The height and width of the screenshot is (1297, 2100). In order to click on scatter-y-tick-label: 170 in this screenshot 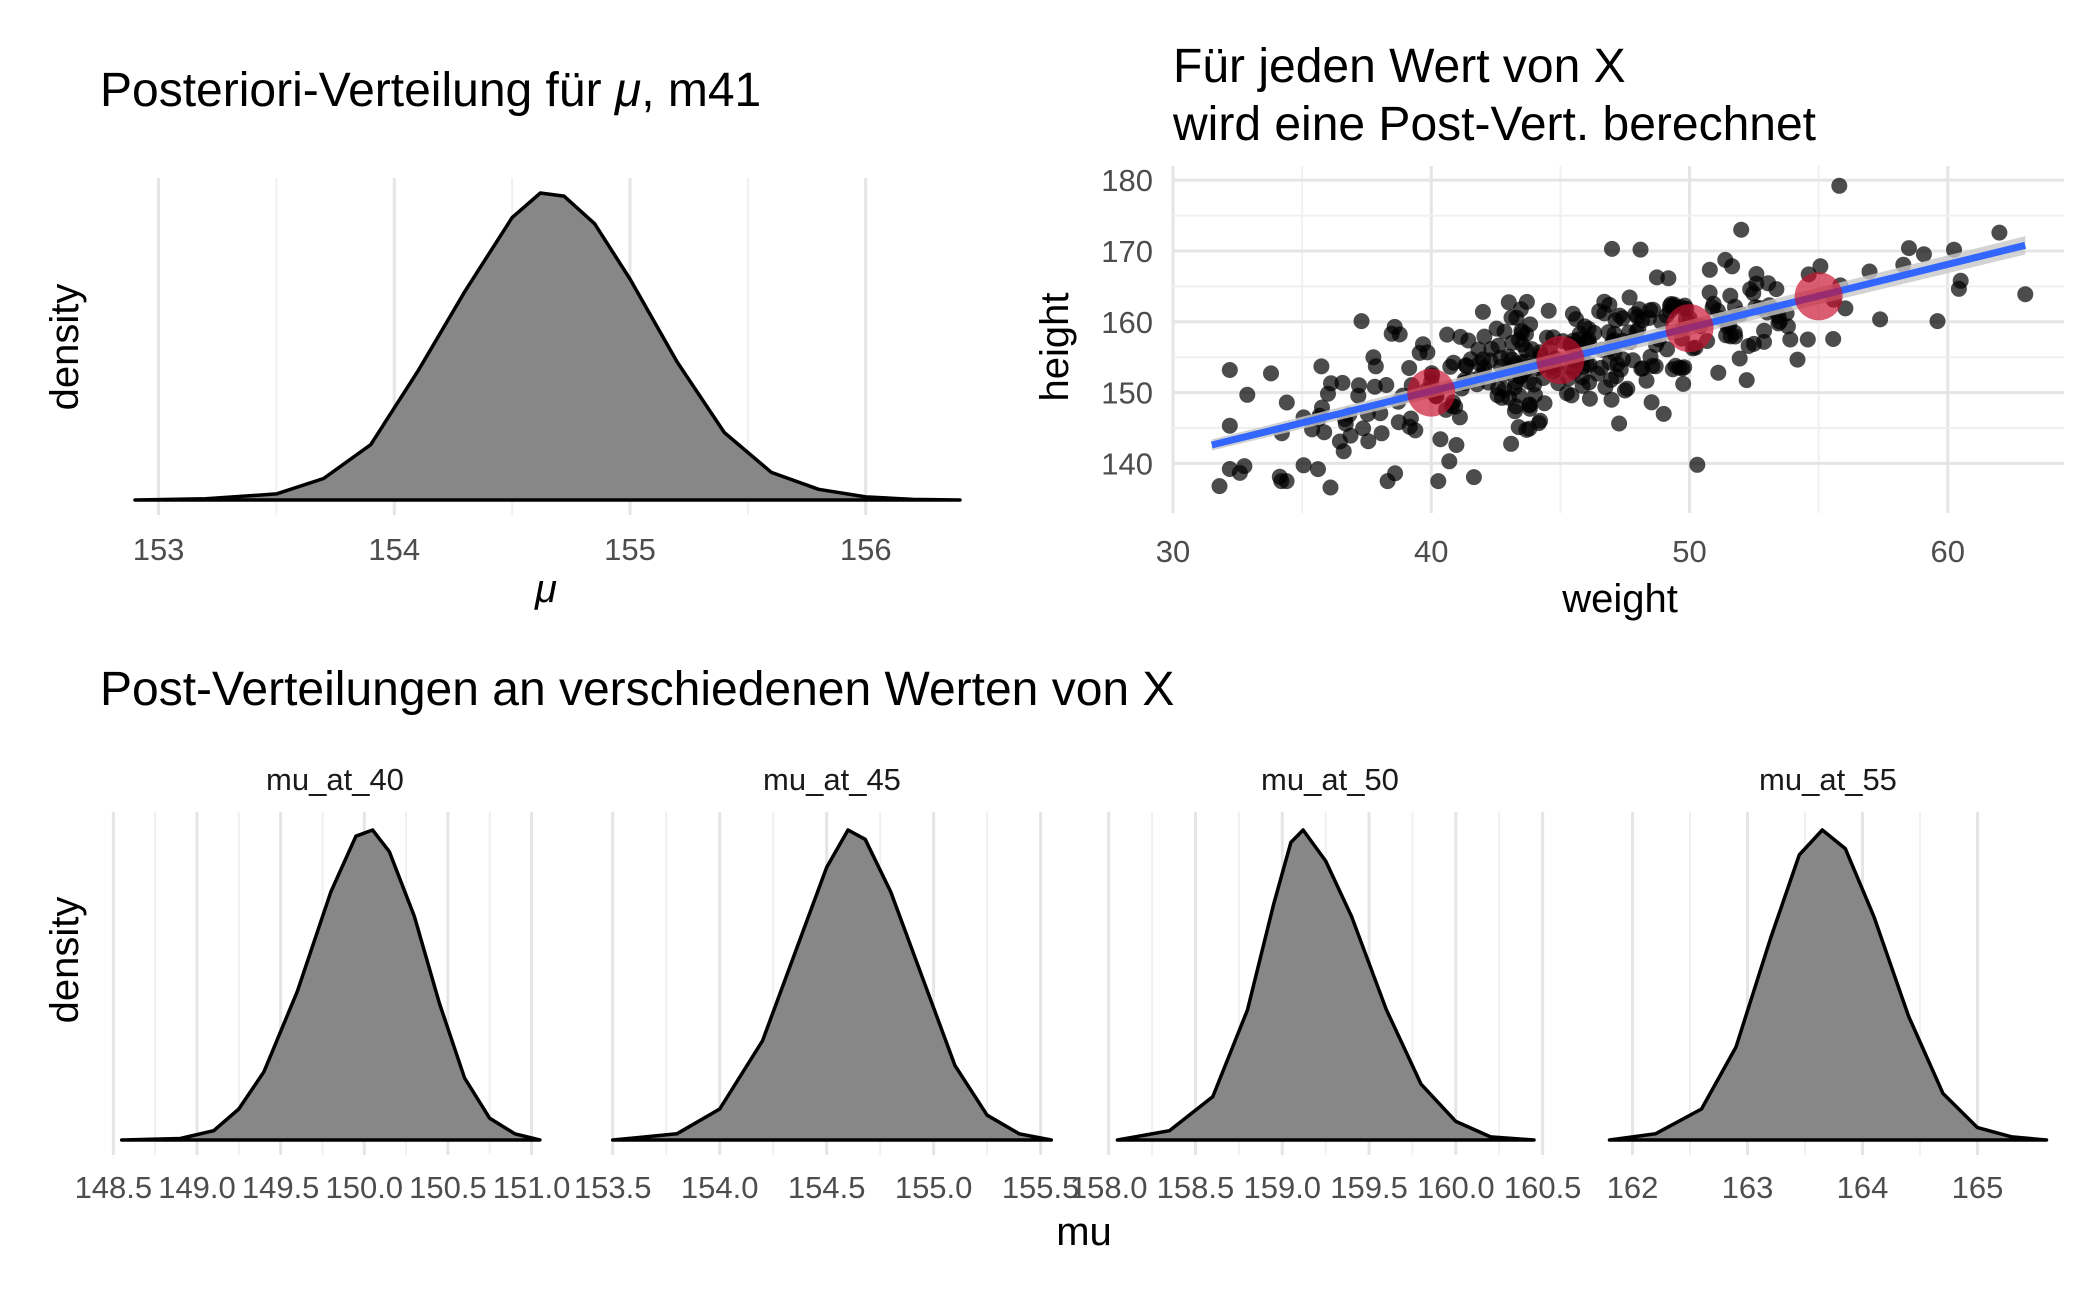, I will do `click(1127, 251)`.